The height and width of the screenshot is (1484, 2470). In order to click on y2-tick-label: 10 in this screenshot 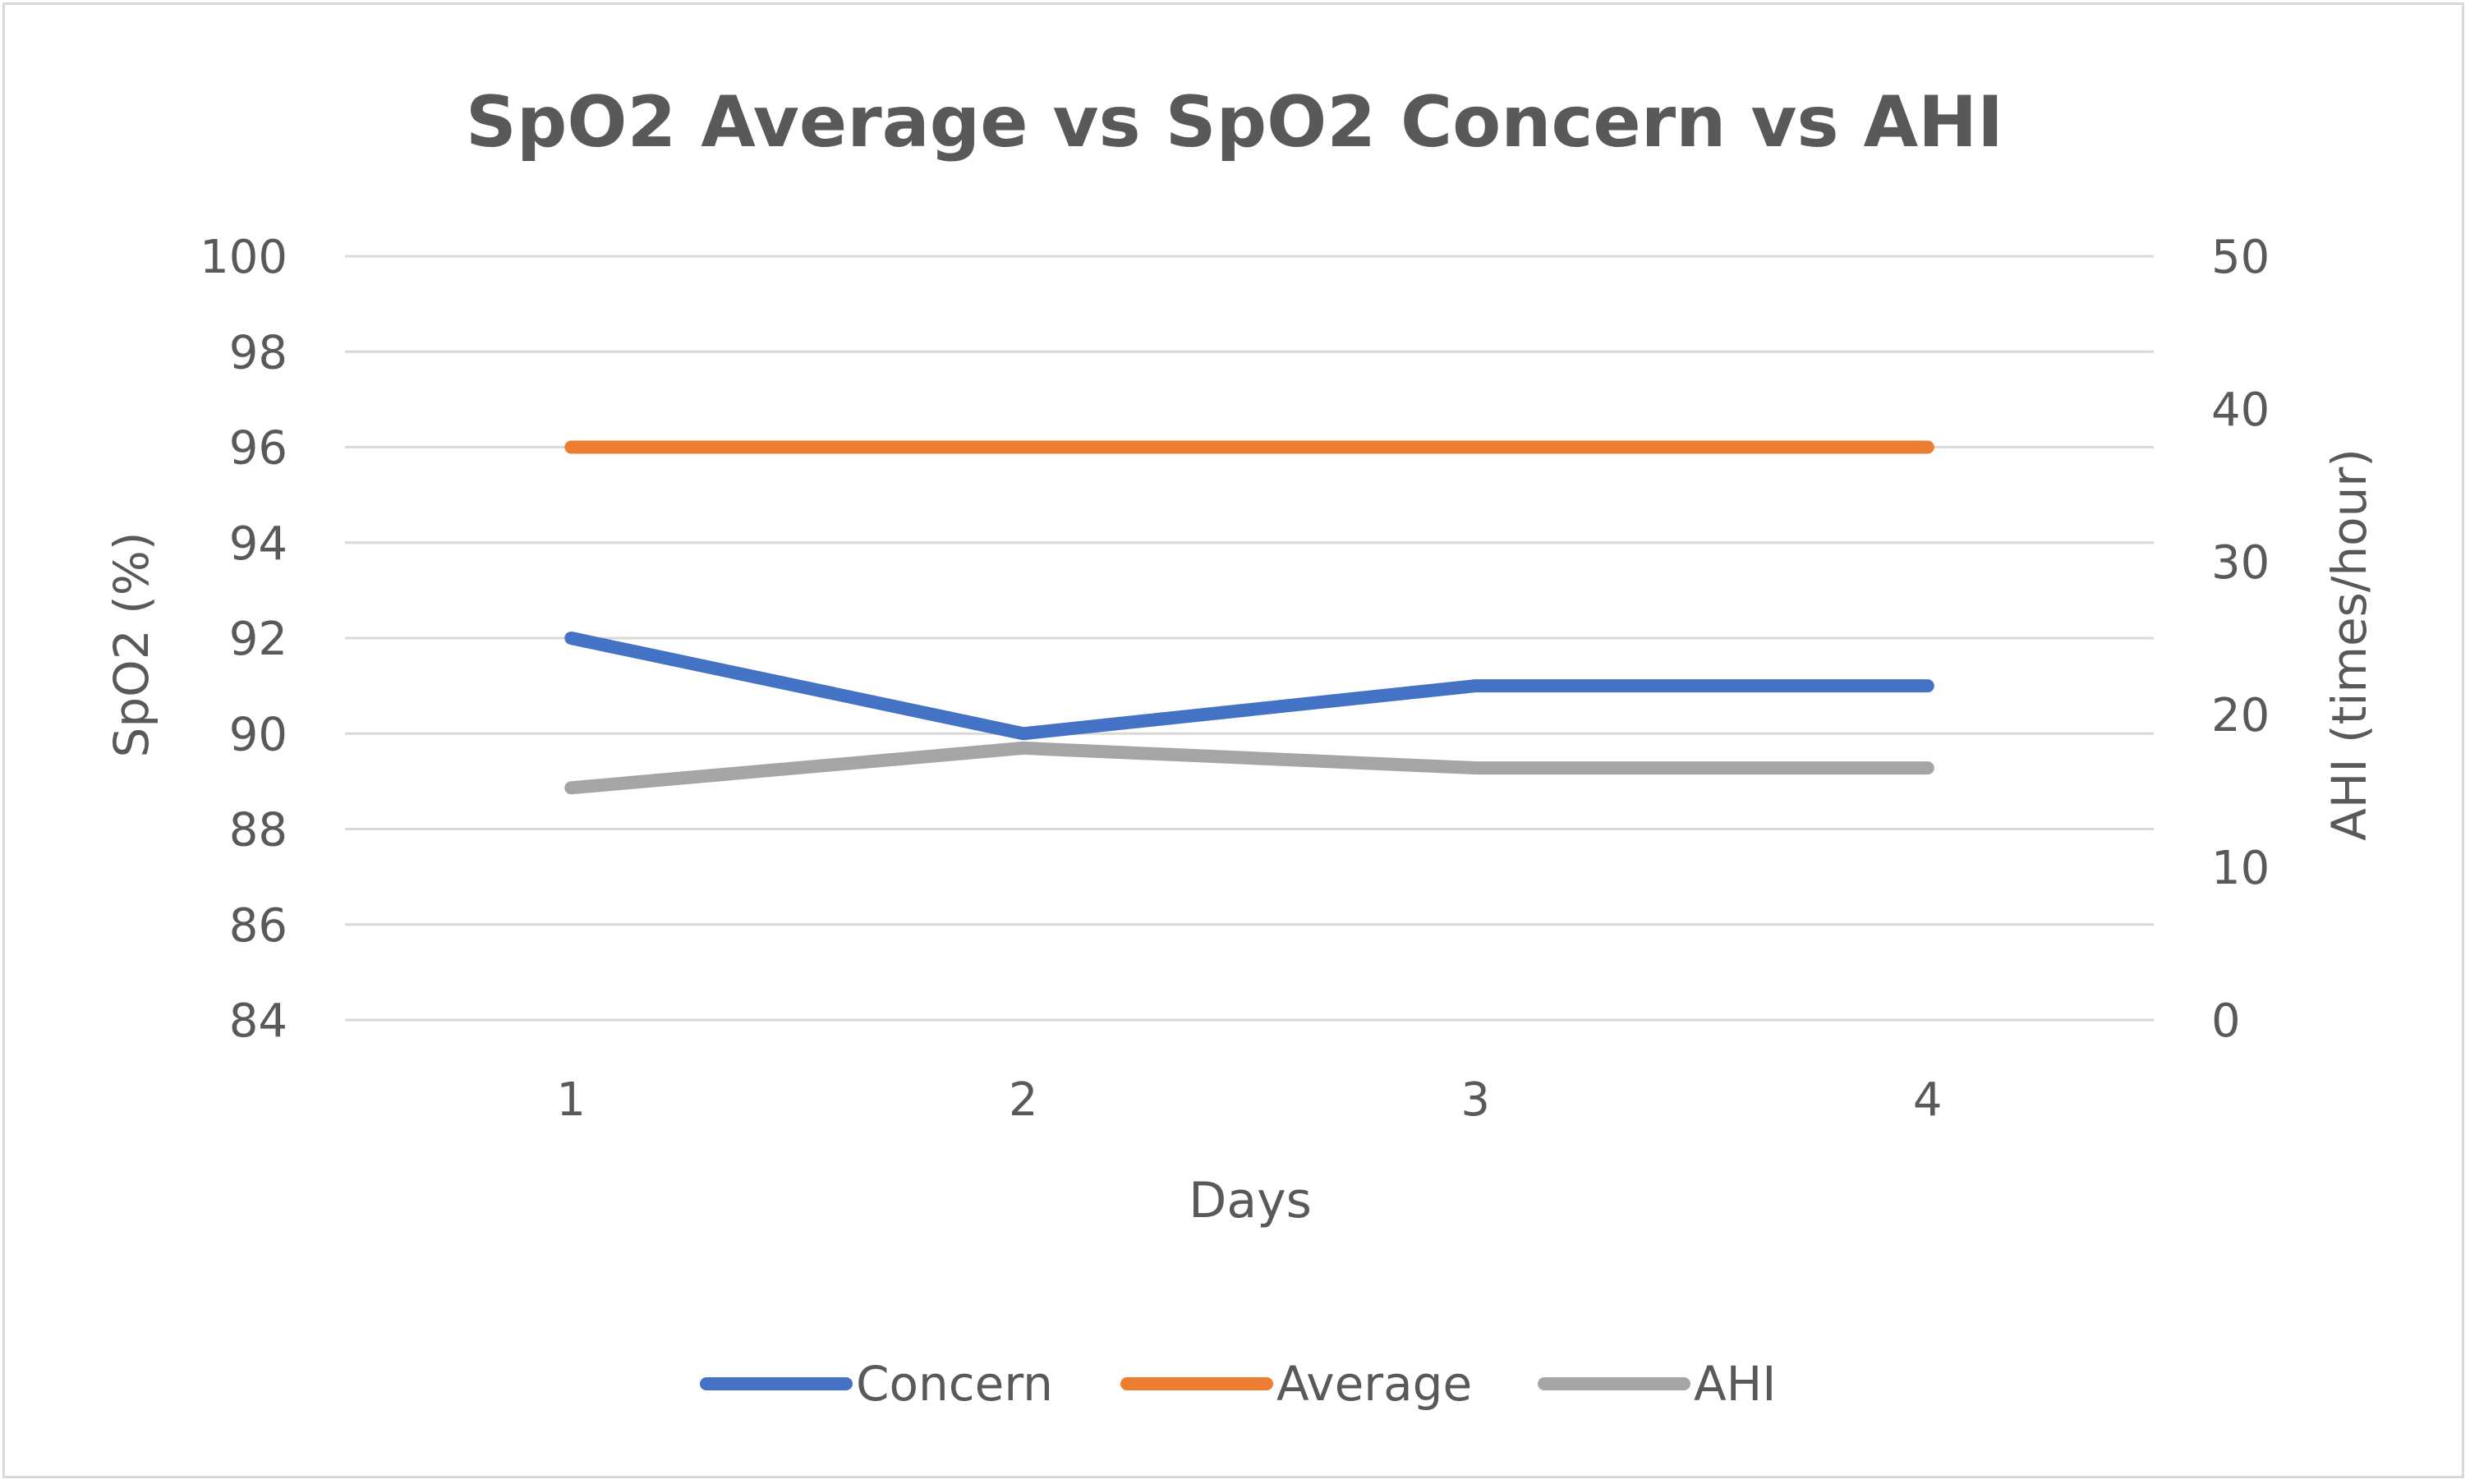, I will do `click(2240, 868)`.